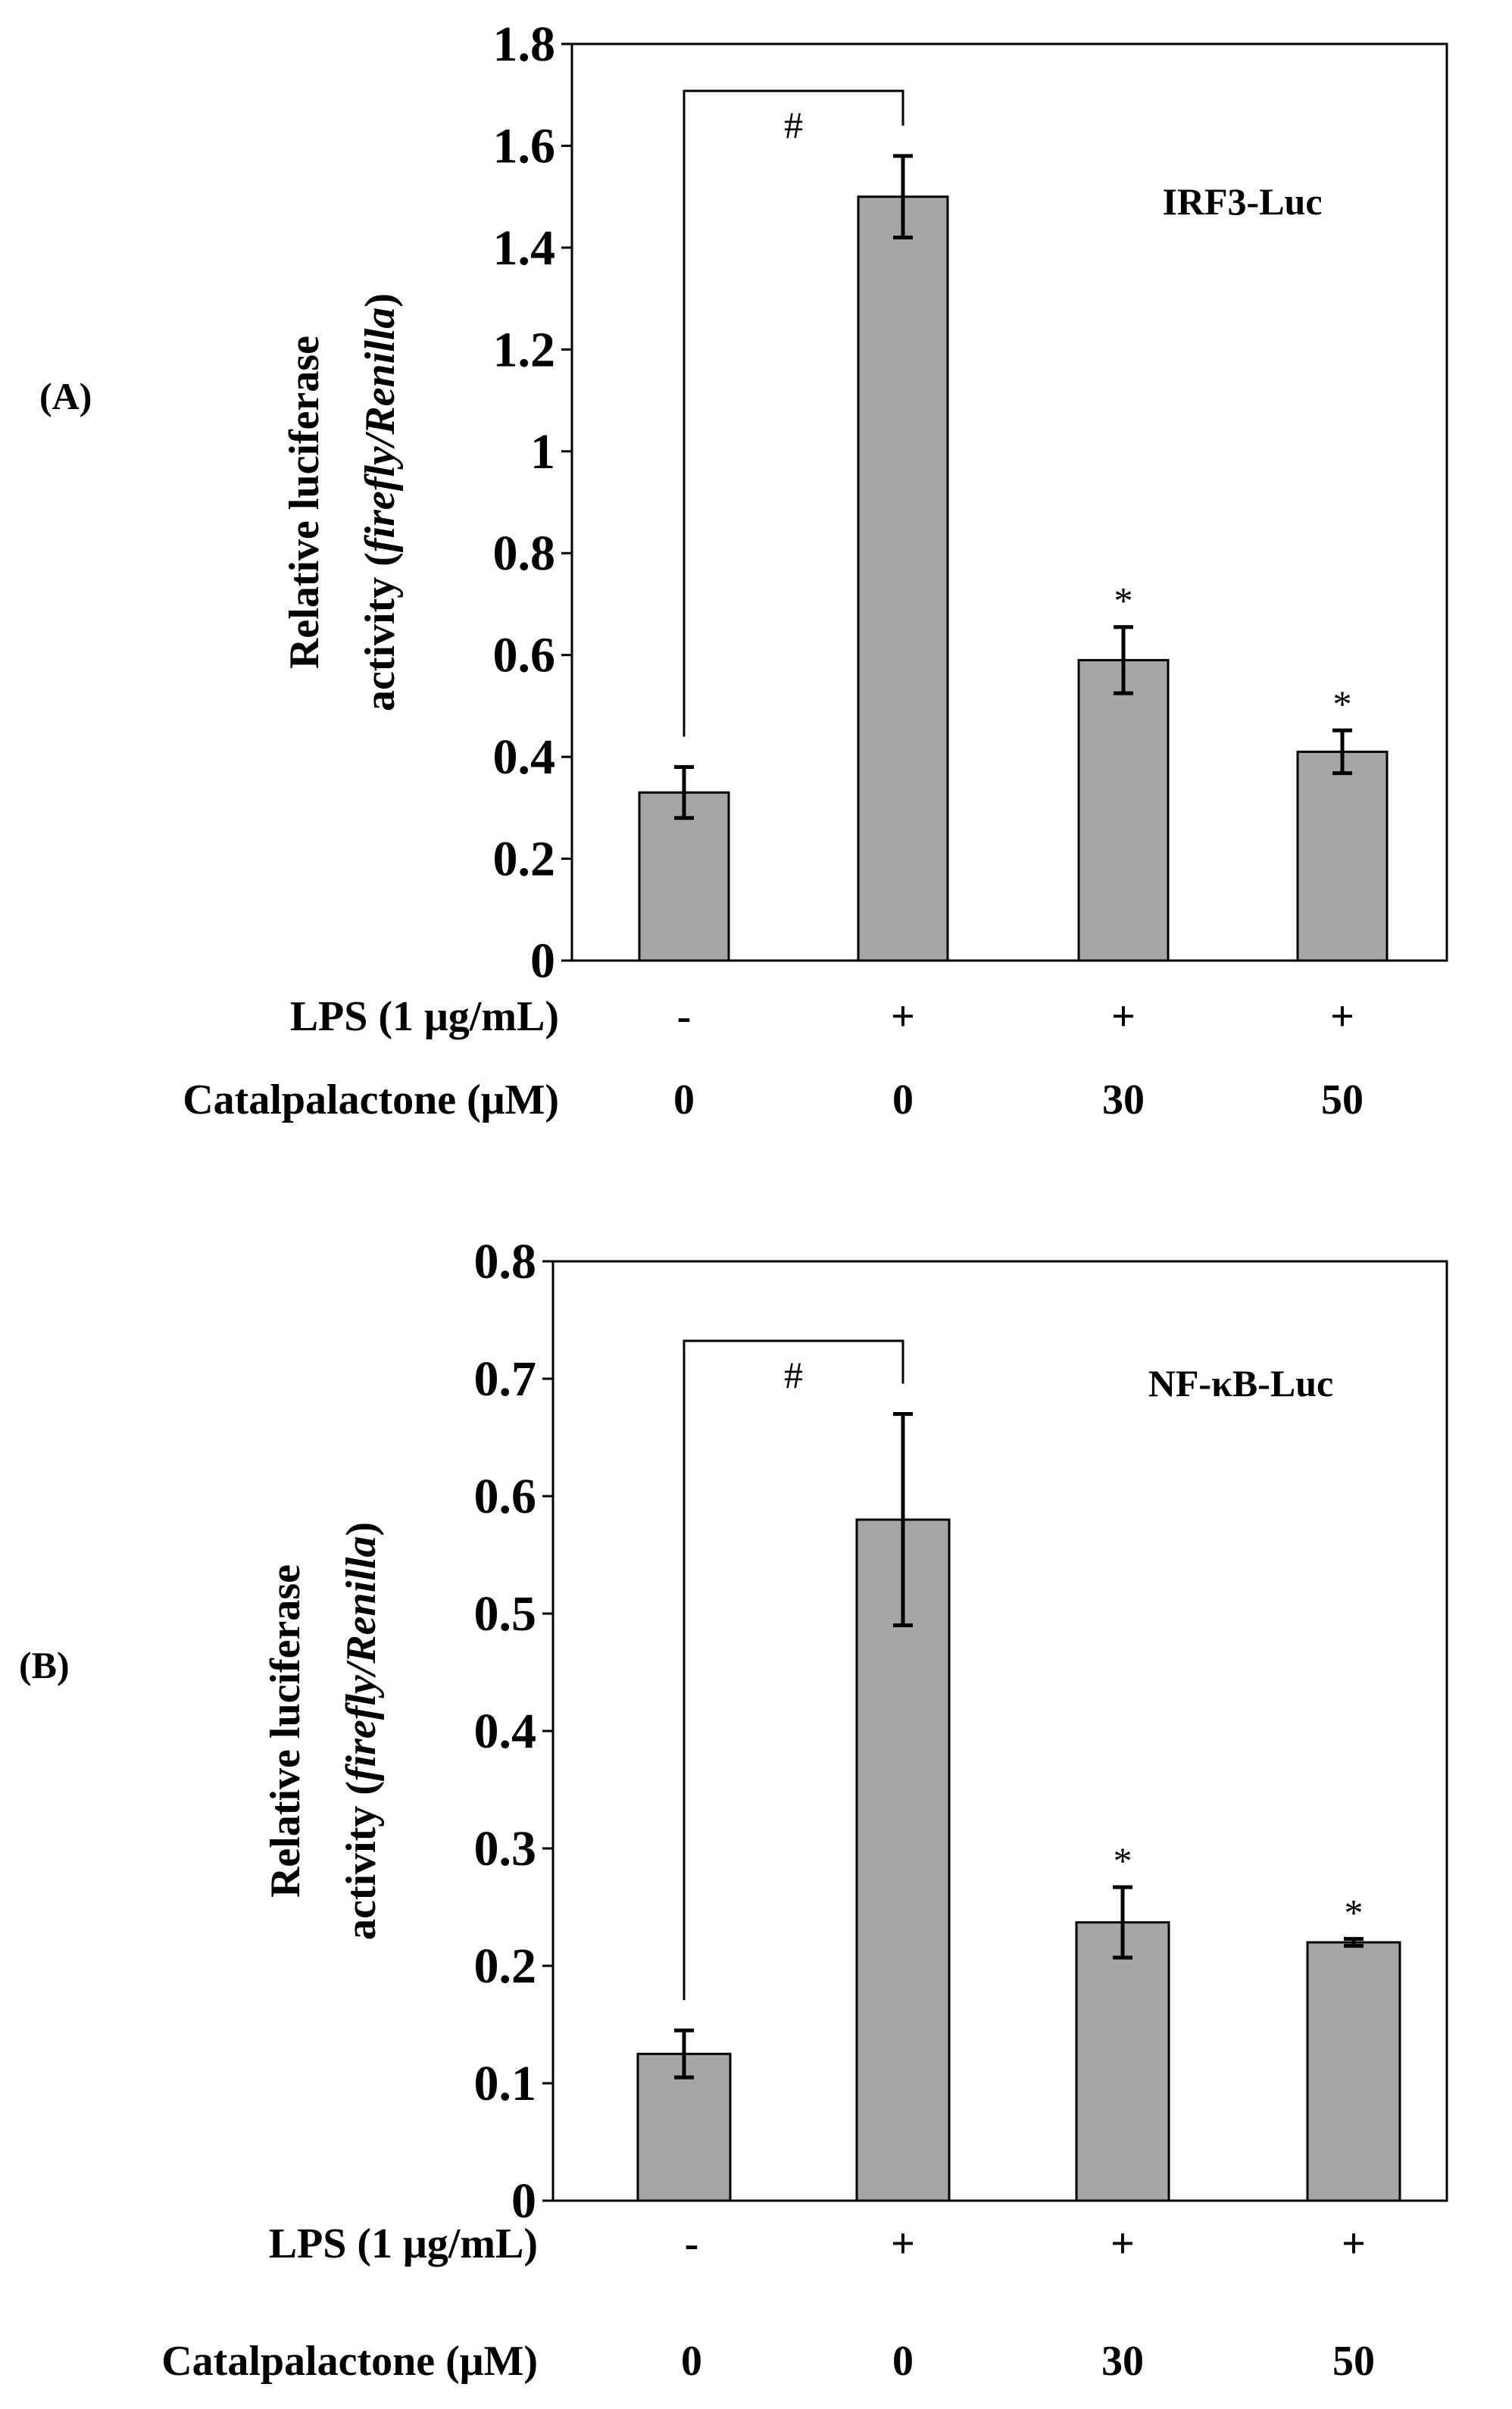 Image resolution: width=1512 pixels, height=2409 pixels. What do you see at coordinates (505, 1614) in the screenshot?
I see `y-tick-label: 0.5` at bounding box center [505, 1614].